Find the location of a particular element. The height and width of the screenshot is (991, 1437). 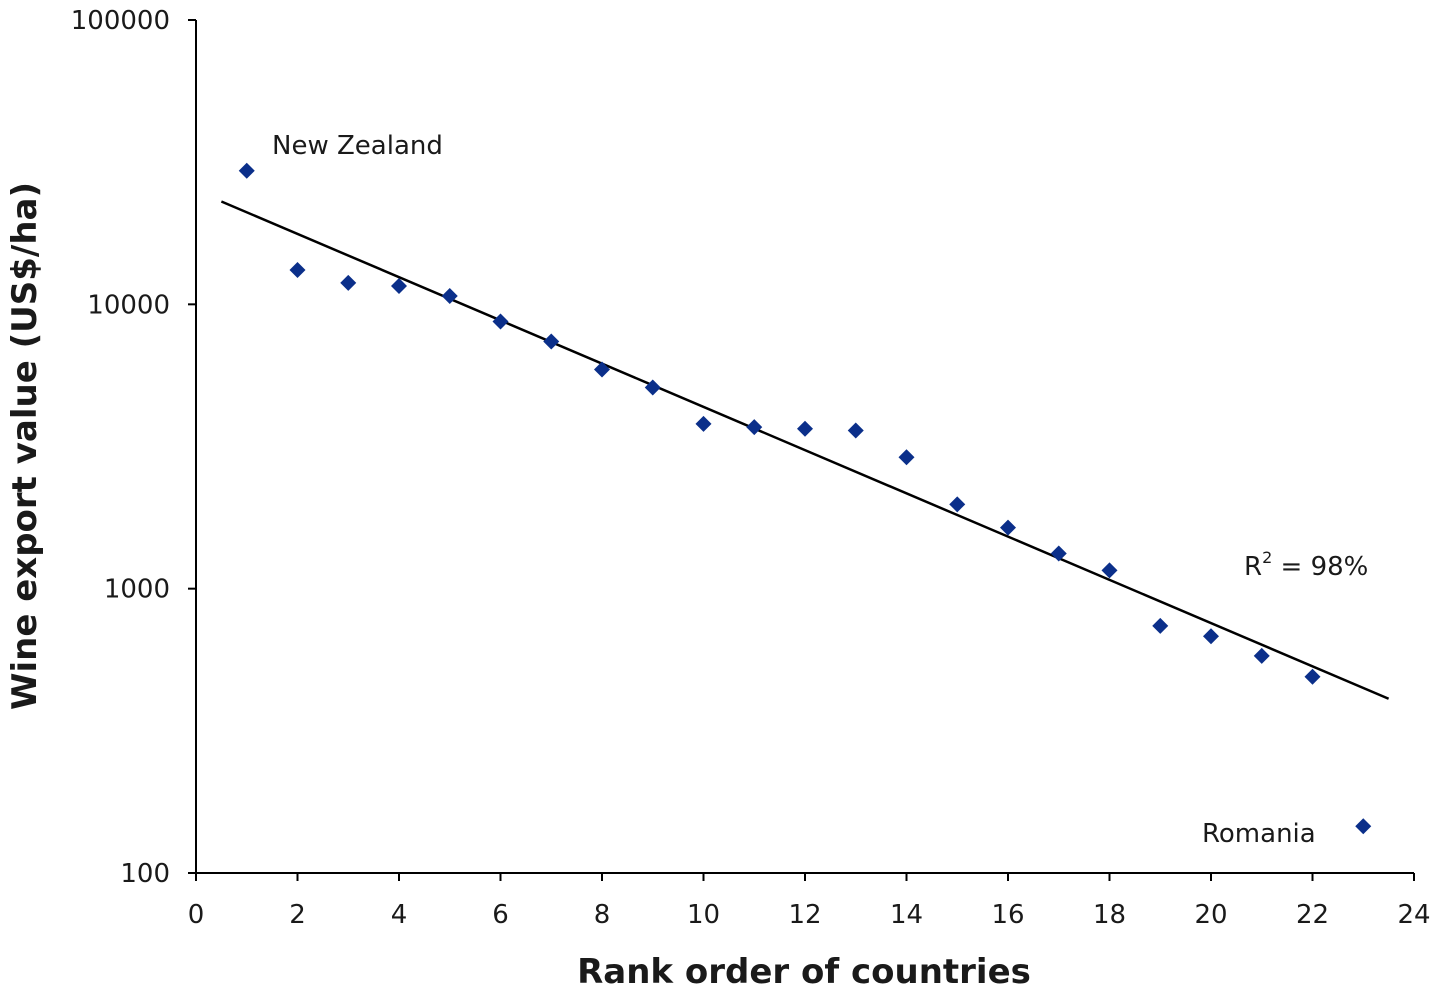

x-tick-label: 10 is located at coordinates (703, 915).